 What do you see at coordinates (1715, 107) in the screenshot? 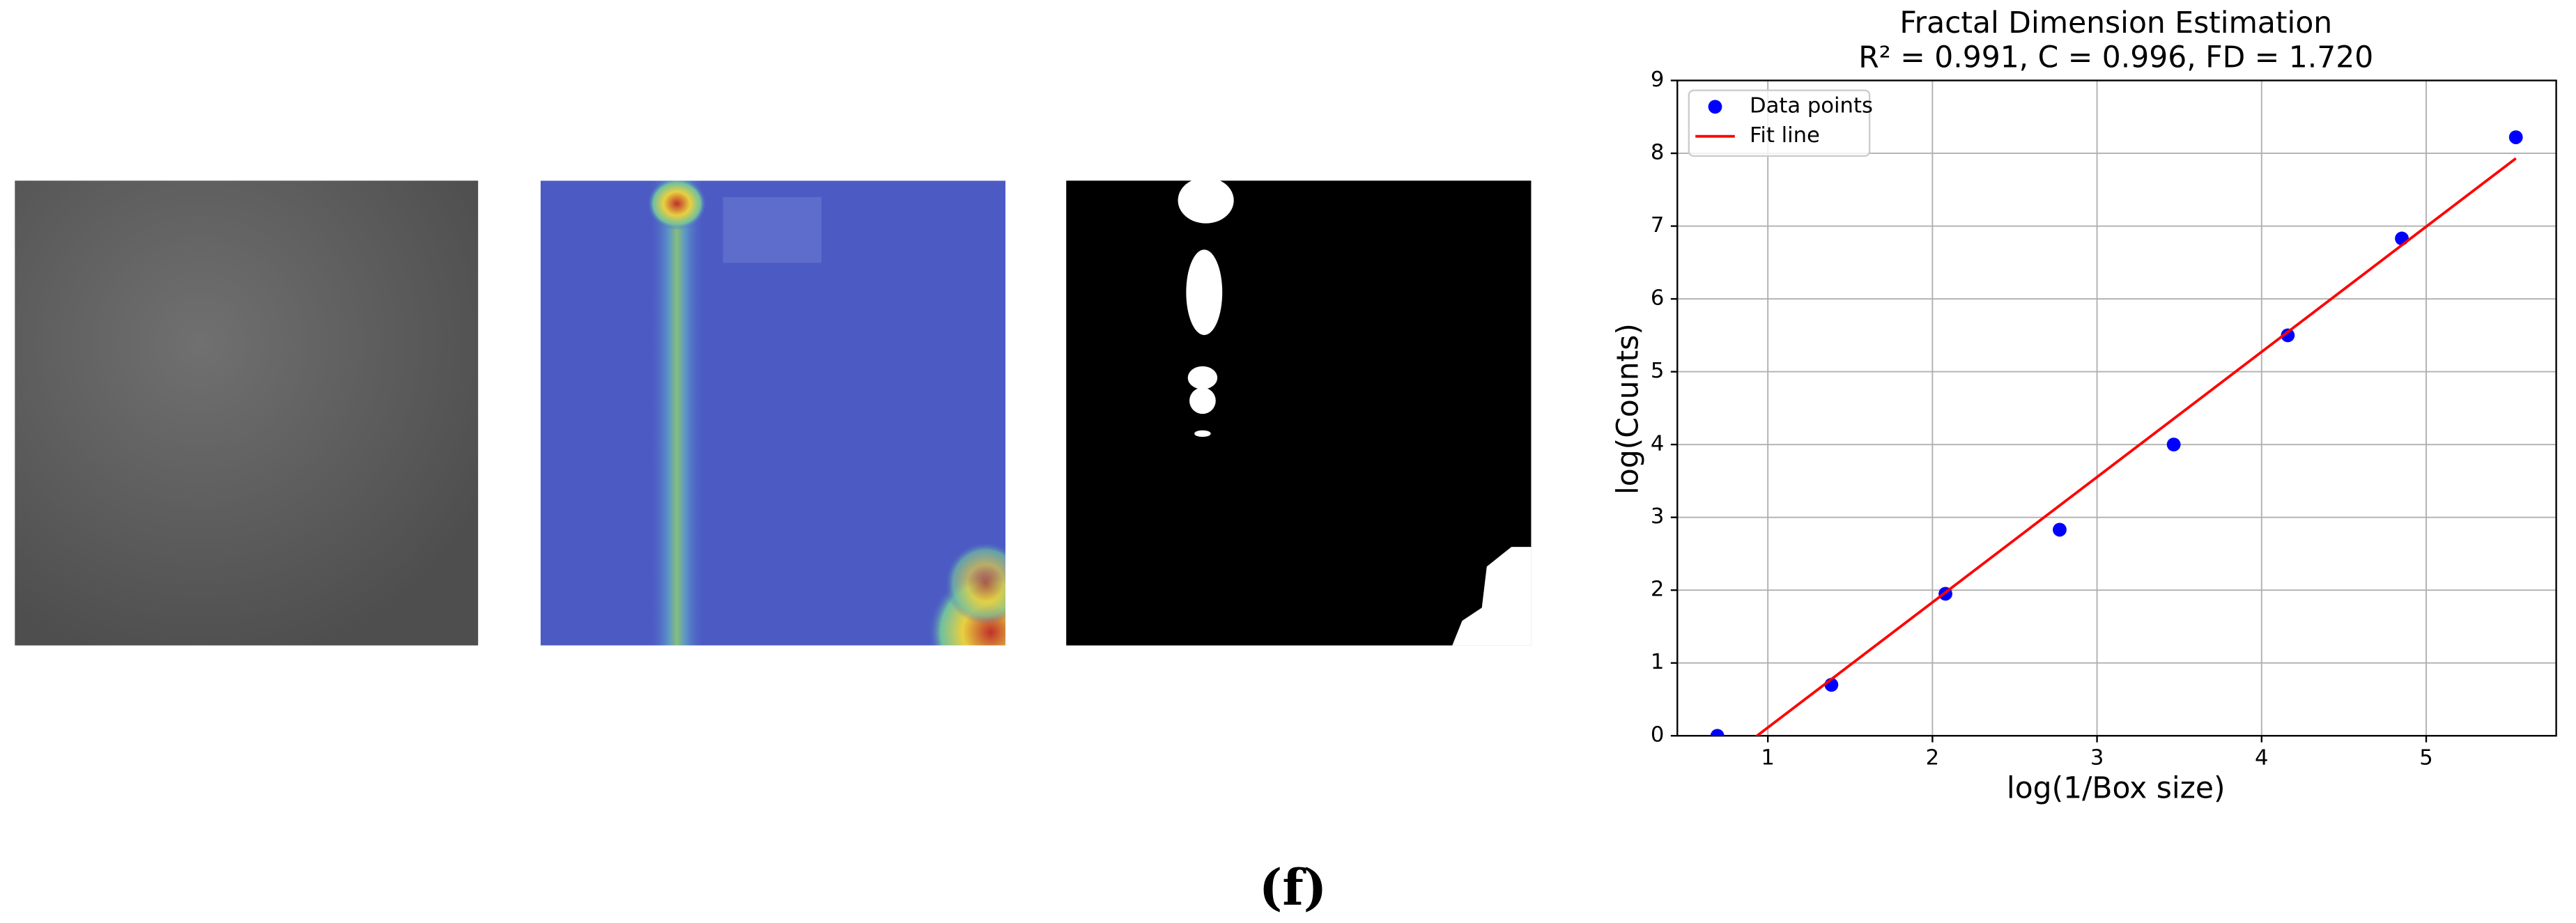
I see `legend-marker` at bounding box center [1715, 107].